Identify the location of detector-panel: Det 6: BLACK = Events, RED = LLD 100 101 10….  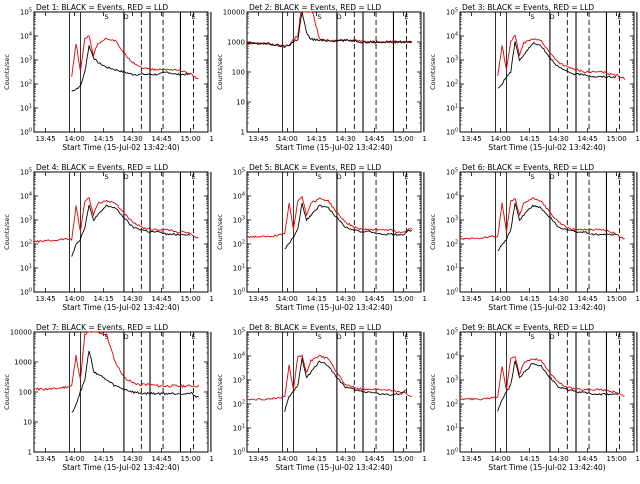
(533, 242).